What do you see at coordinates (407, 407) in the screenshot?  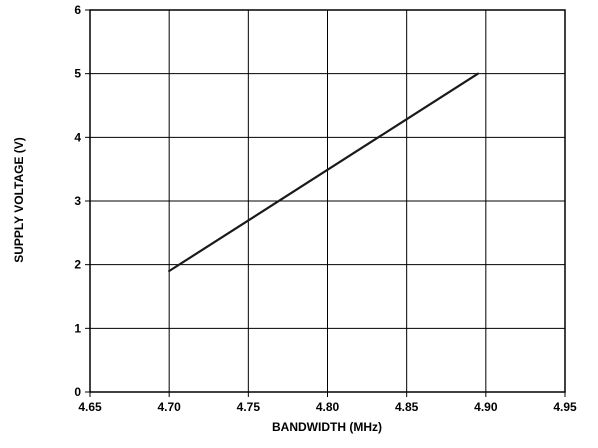 I see `x-tick-label: 4.85` at bounding box center [407, 407].